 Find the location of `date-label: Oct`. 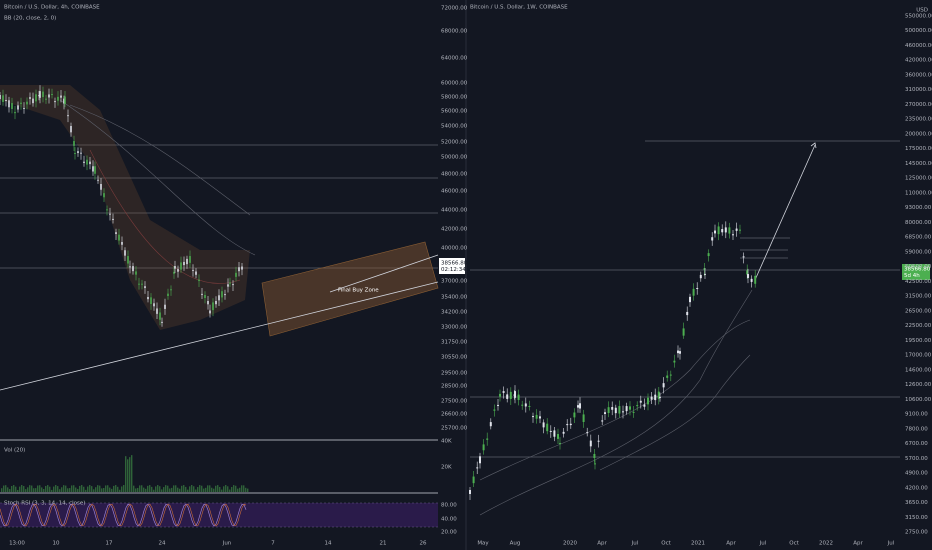

date-label: Oct is located at coordinates (666, 544).